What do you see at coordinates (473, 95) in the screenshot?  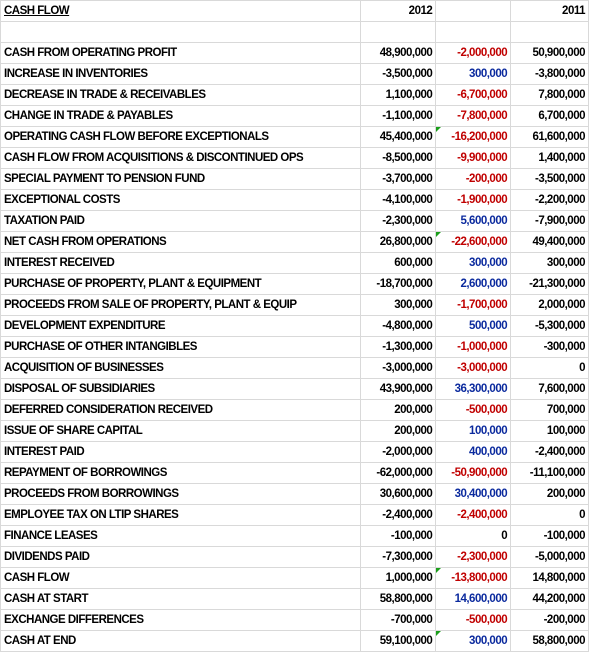 I see `variance-value-cell: -6,700,000` at bounding box center [473, 95].